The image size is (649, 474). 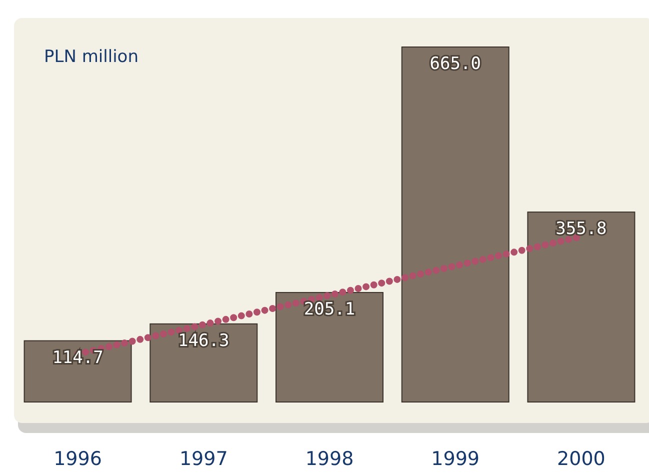 I want to click on y-axis-title: PLN million, so click(x=91, y=57).